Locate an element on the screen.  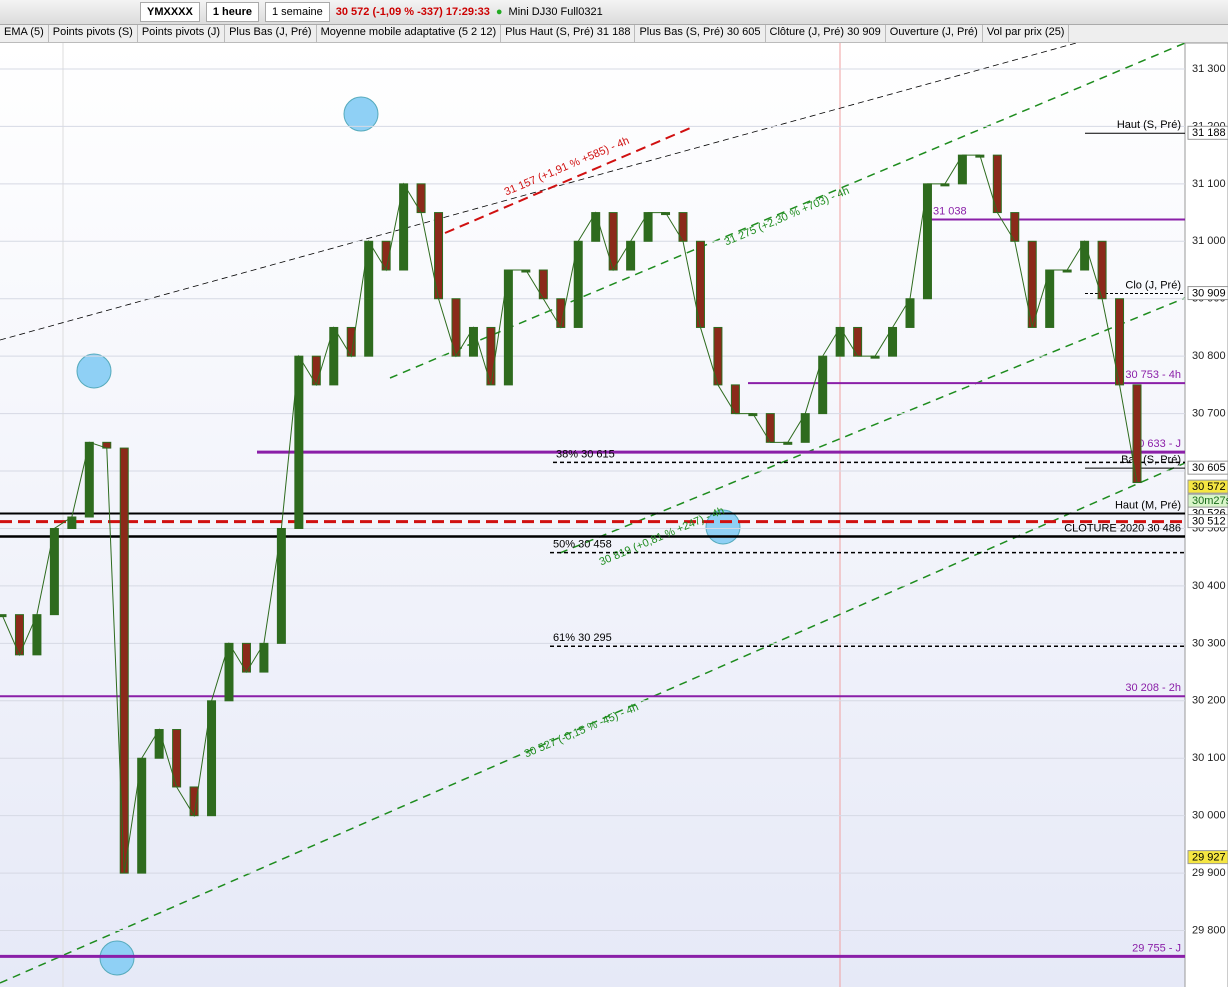
trend-label: 30 527 (-0,15 % -45) - 4h is located at coordinates (582, 730).